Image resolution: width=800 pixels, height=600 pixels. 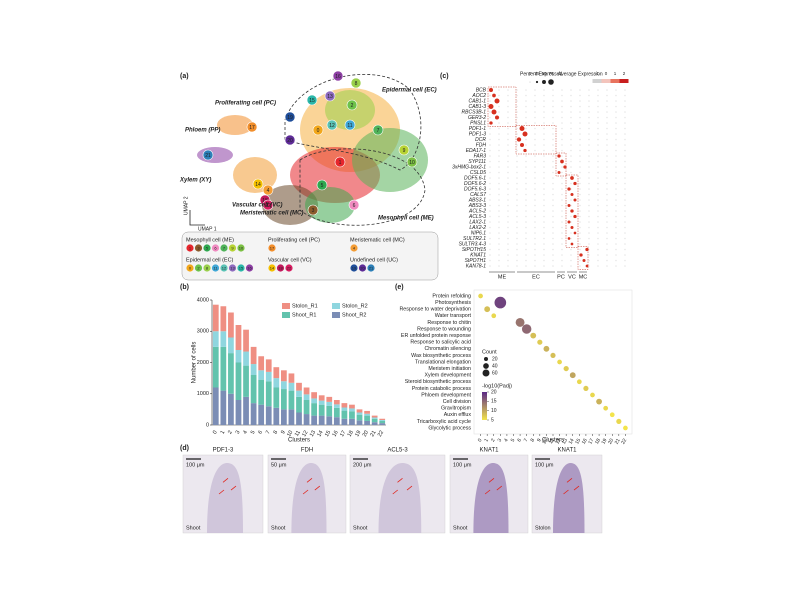 What do you see at coordinates (225, 498) in the screenshot?
I see `tissue` at bounding box center [225, 498].